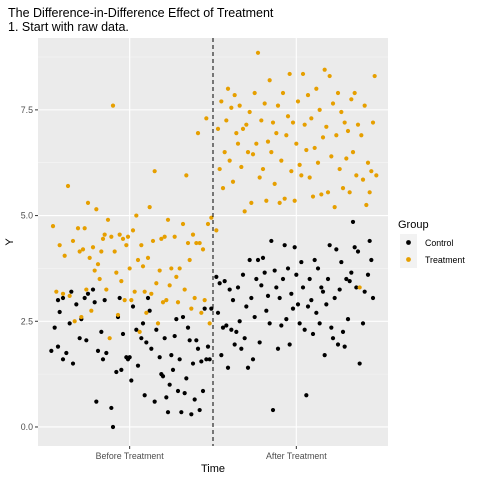 The image size is (480, 480). I want to click on y-tick-label: 7.5, so click(27, 110).